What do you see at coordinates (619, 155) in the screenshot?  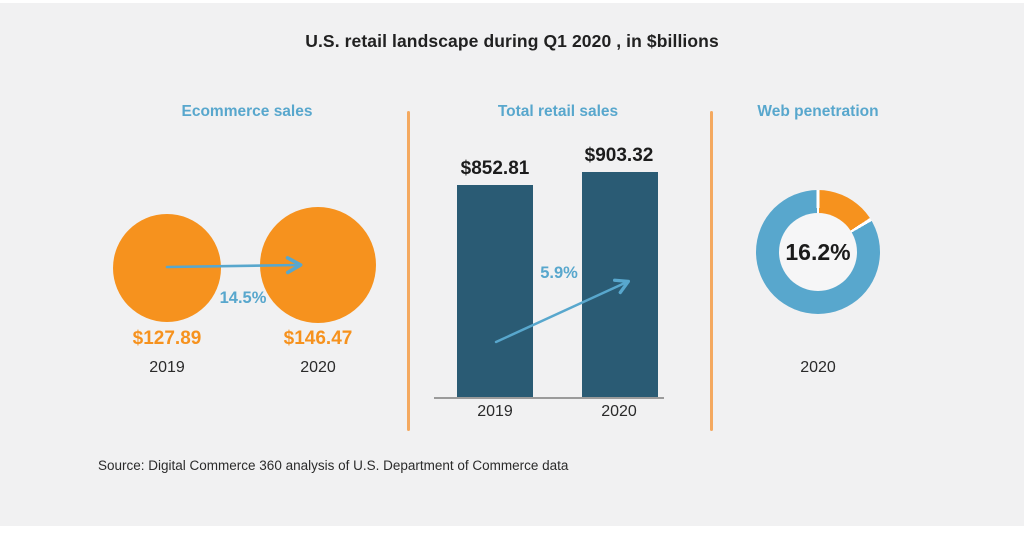 I see `retail-value-2020: $903.32` at bounding box center [619, 155].